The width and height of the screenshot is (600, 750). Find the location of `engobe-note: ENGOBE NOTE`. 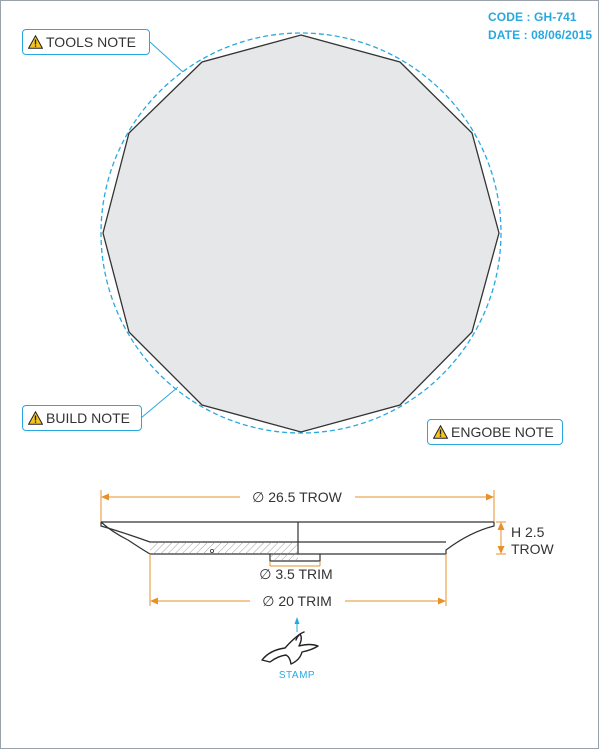

engobe-note: ENGOBE NOTE is located at coordinates (495, 432).